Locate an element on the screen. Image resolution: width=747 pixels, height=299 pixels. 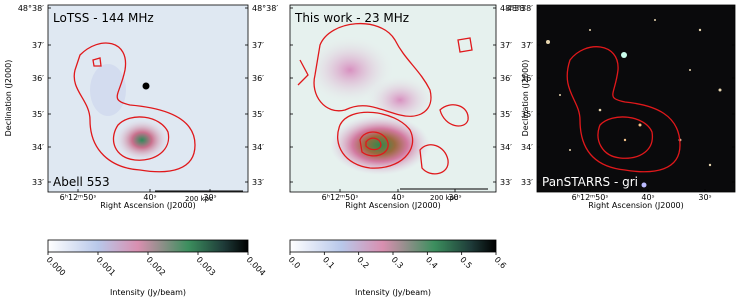
colorbar-tick-label: 0.000 is located at coordinates (56, 266).